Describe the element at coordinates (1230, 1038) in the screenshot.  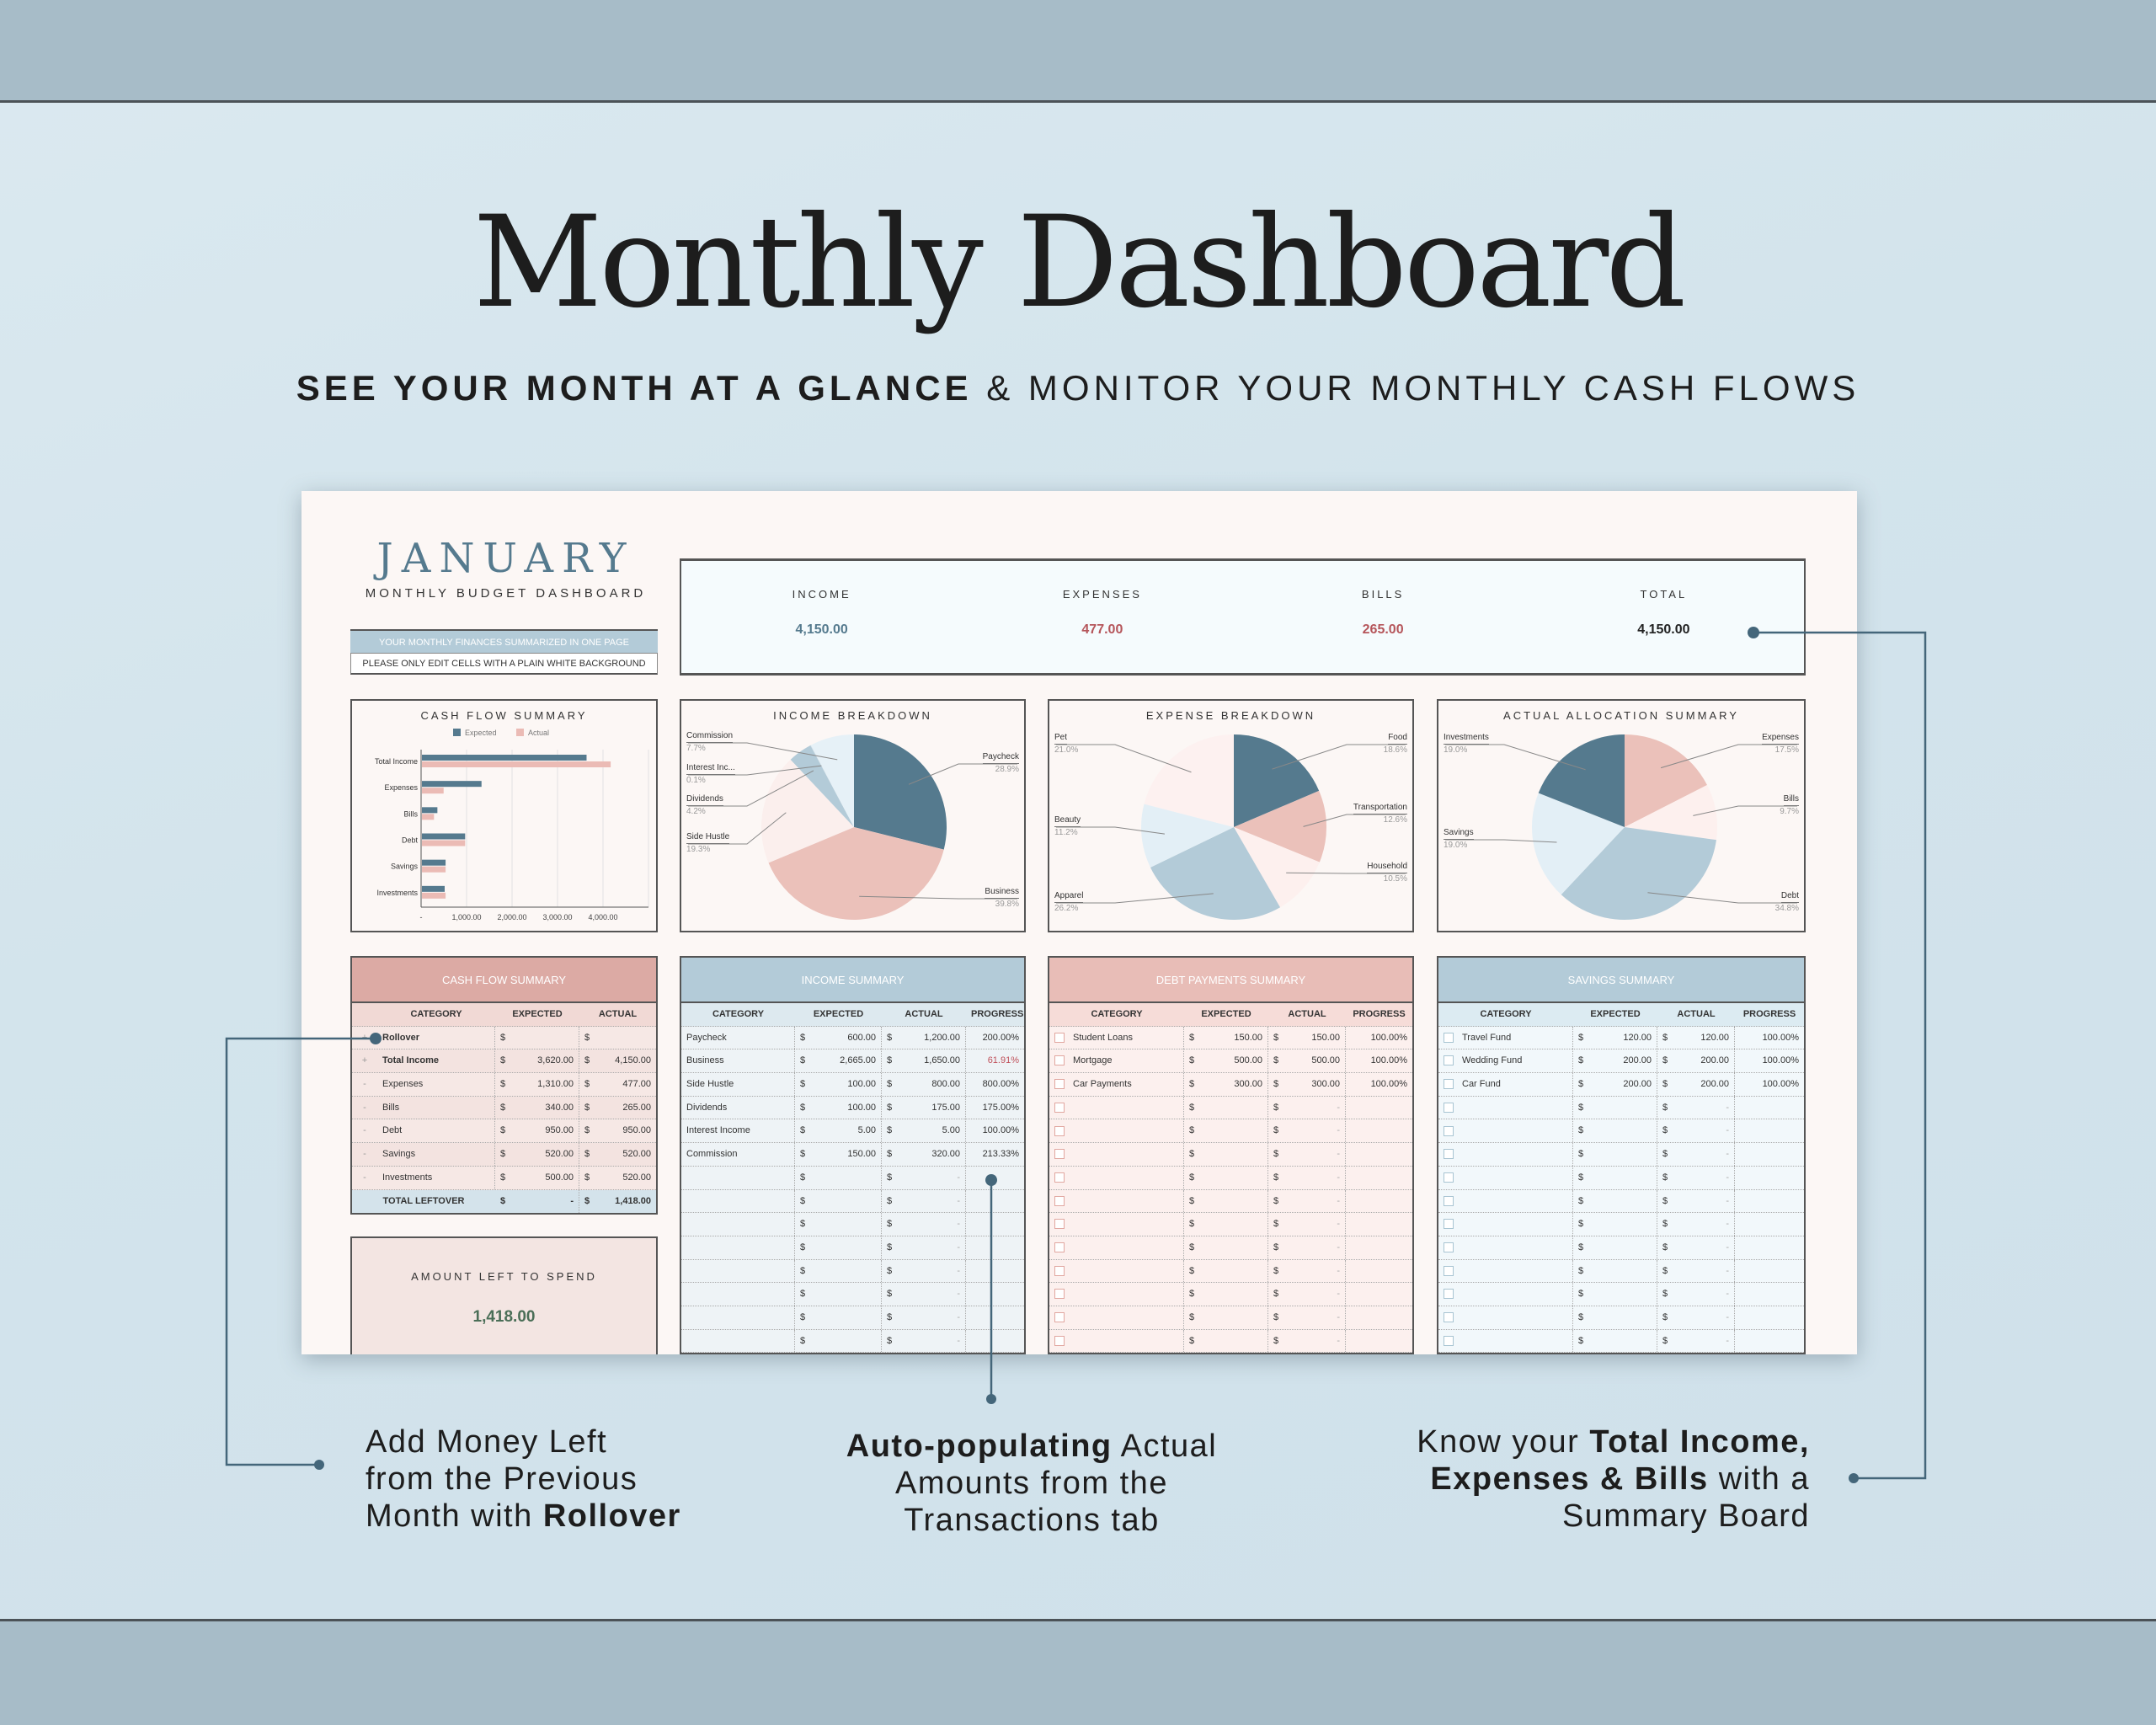
I see `table-row: Student Loans $150.00 $150.00 100.00%` at that location.